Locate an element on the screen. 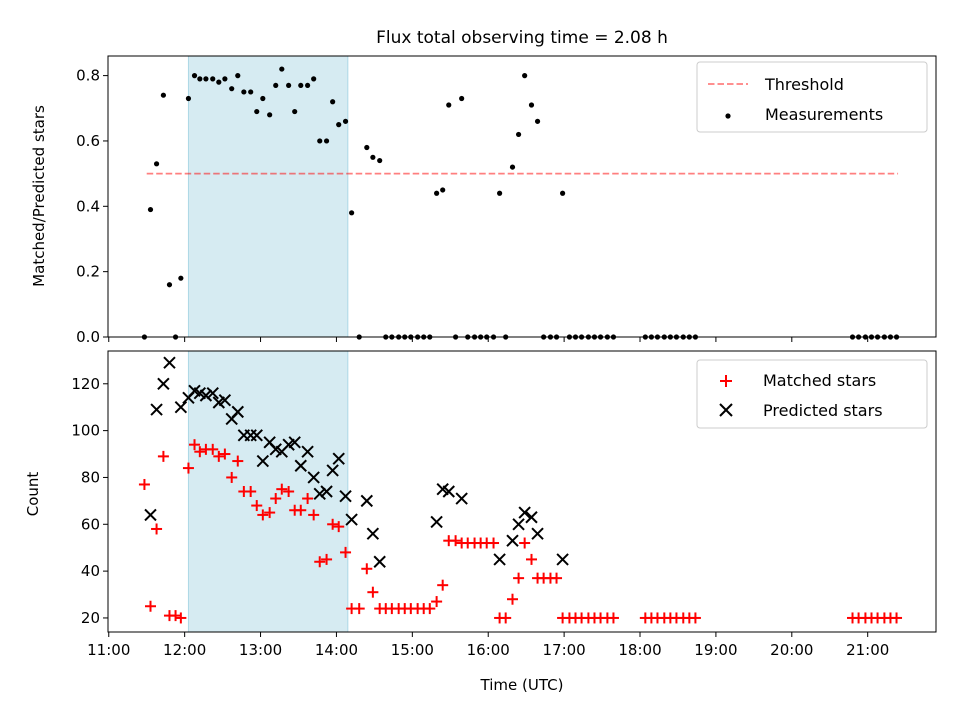  figure-title: Flux total observing time = 2.08 h is located at coordinates (522, 38).